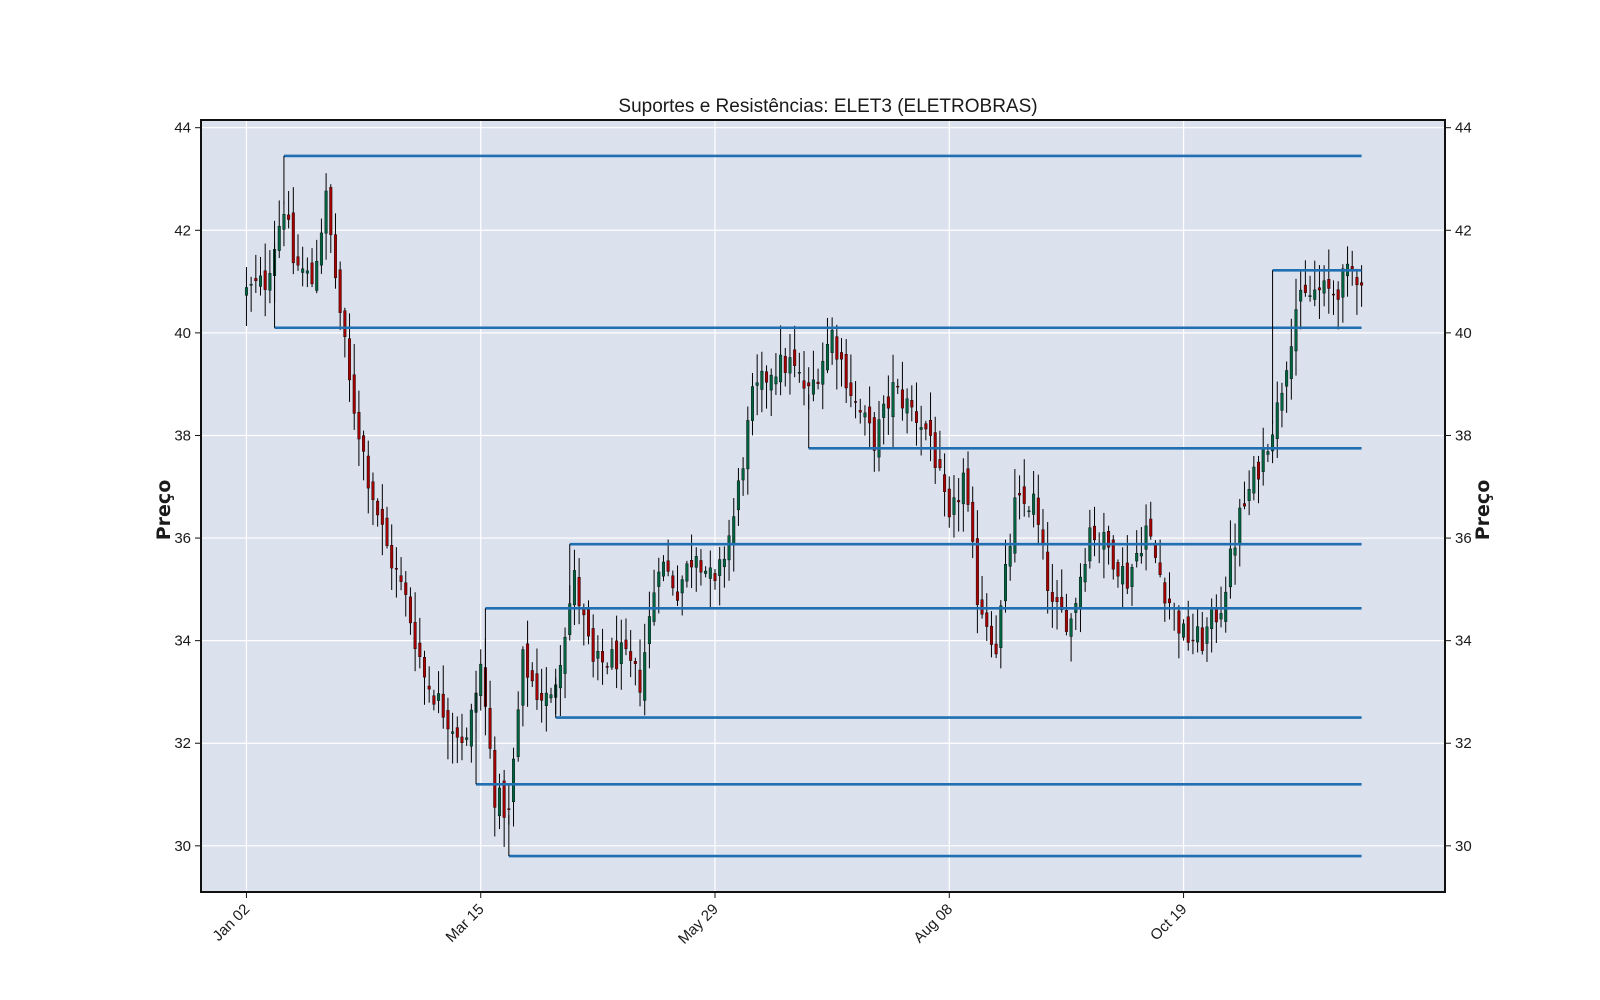  I want to click on y-tick-label-left: 38, so click(182, 435).